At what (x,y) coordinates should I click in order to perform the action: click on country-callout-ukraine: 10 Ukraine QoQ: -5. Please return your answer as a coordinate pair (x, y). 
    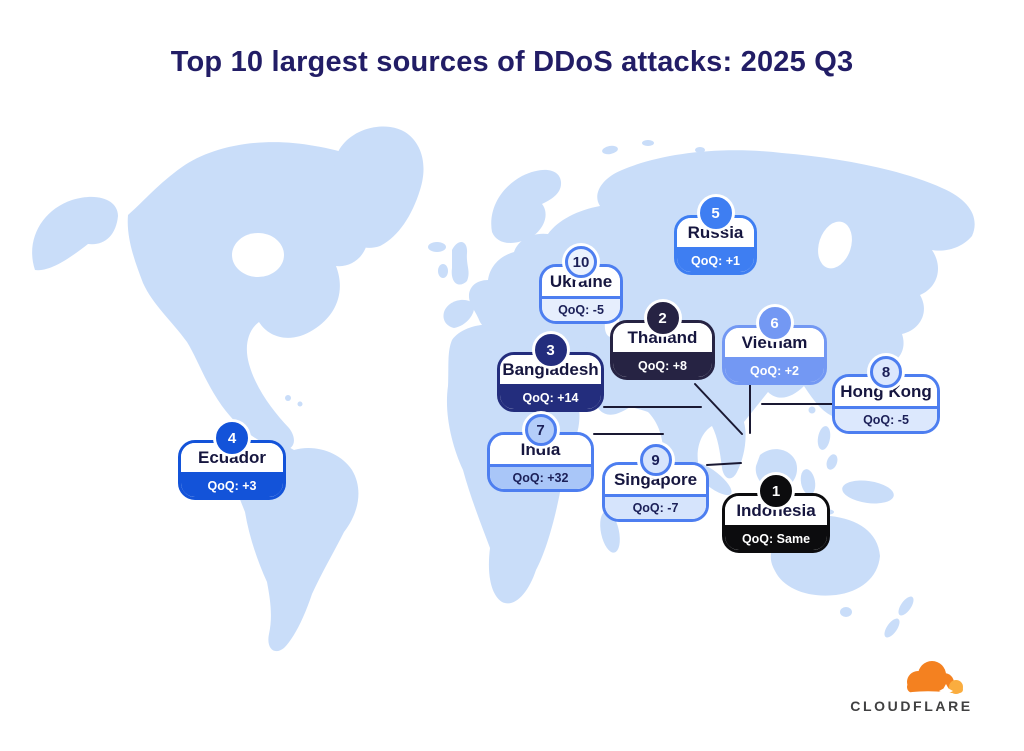
    Looking at the image, I should click on (581, 285).